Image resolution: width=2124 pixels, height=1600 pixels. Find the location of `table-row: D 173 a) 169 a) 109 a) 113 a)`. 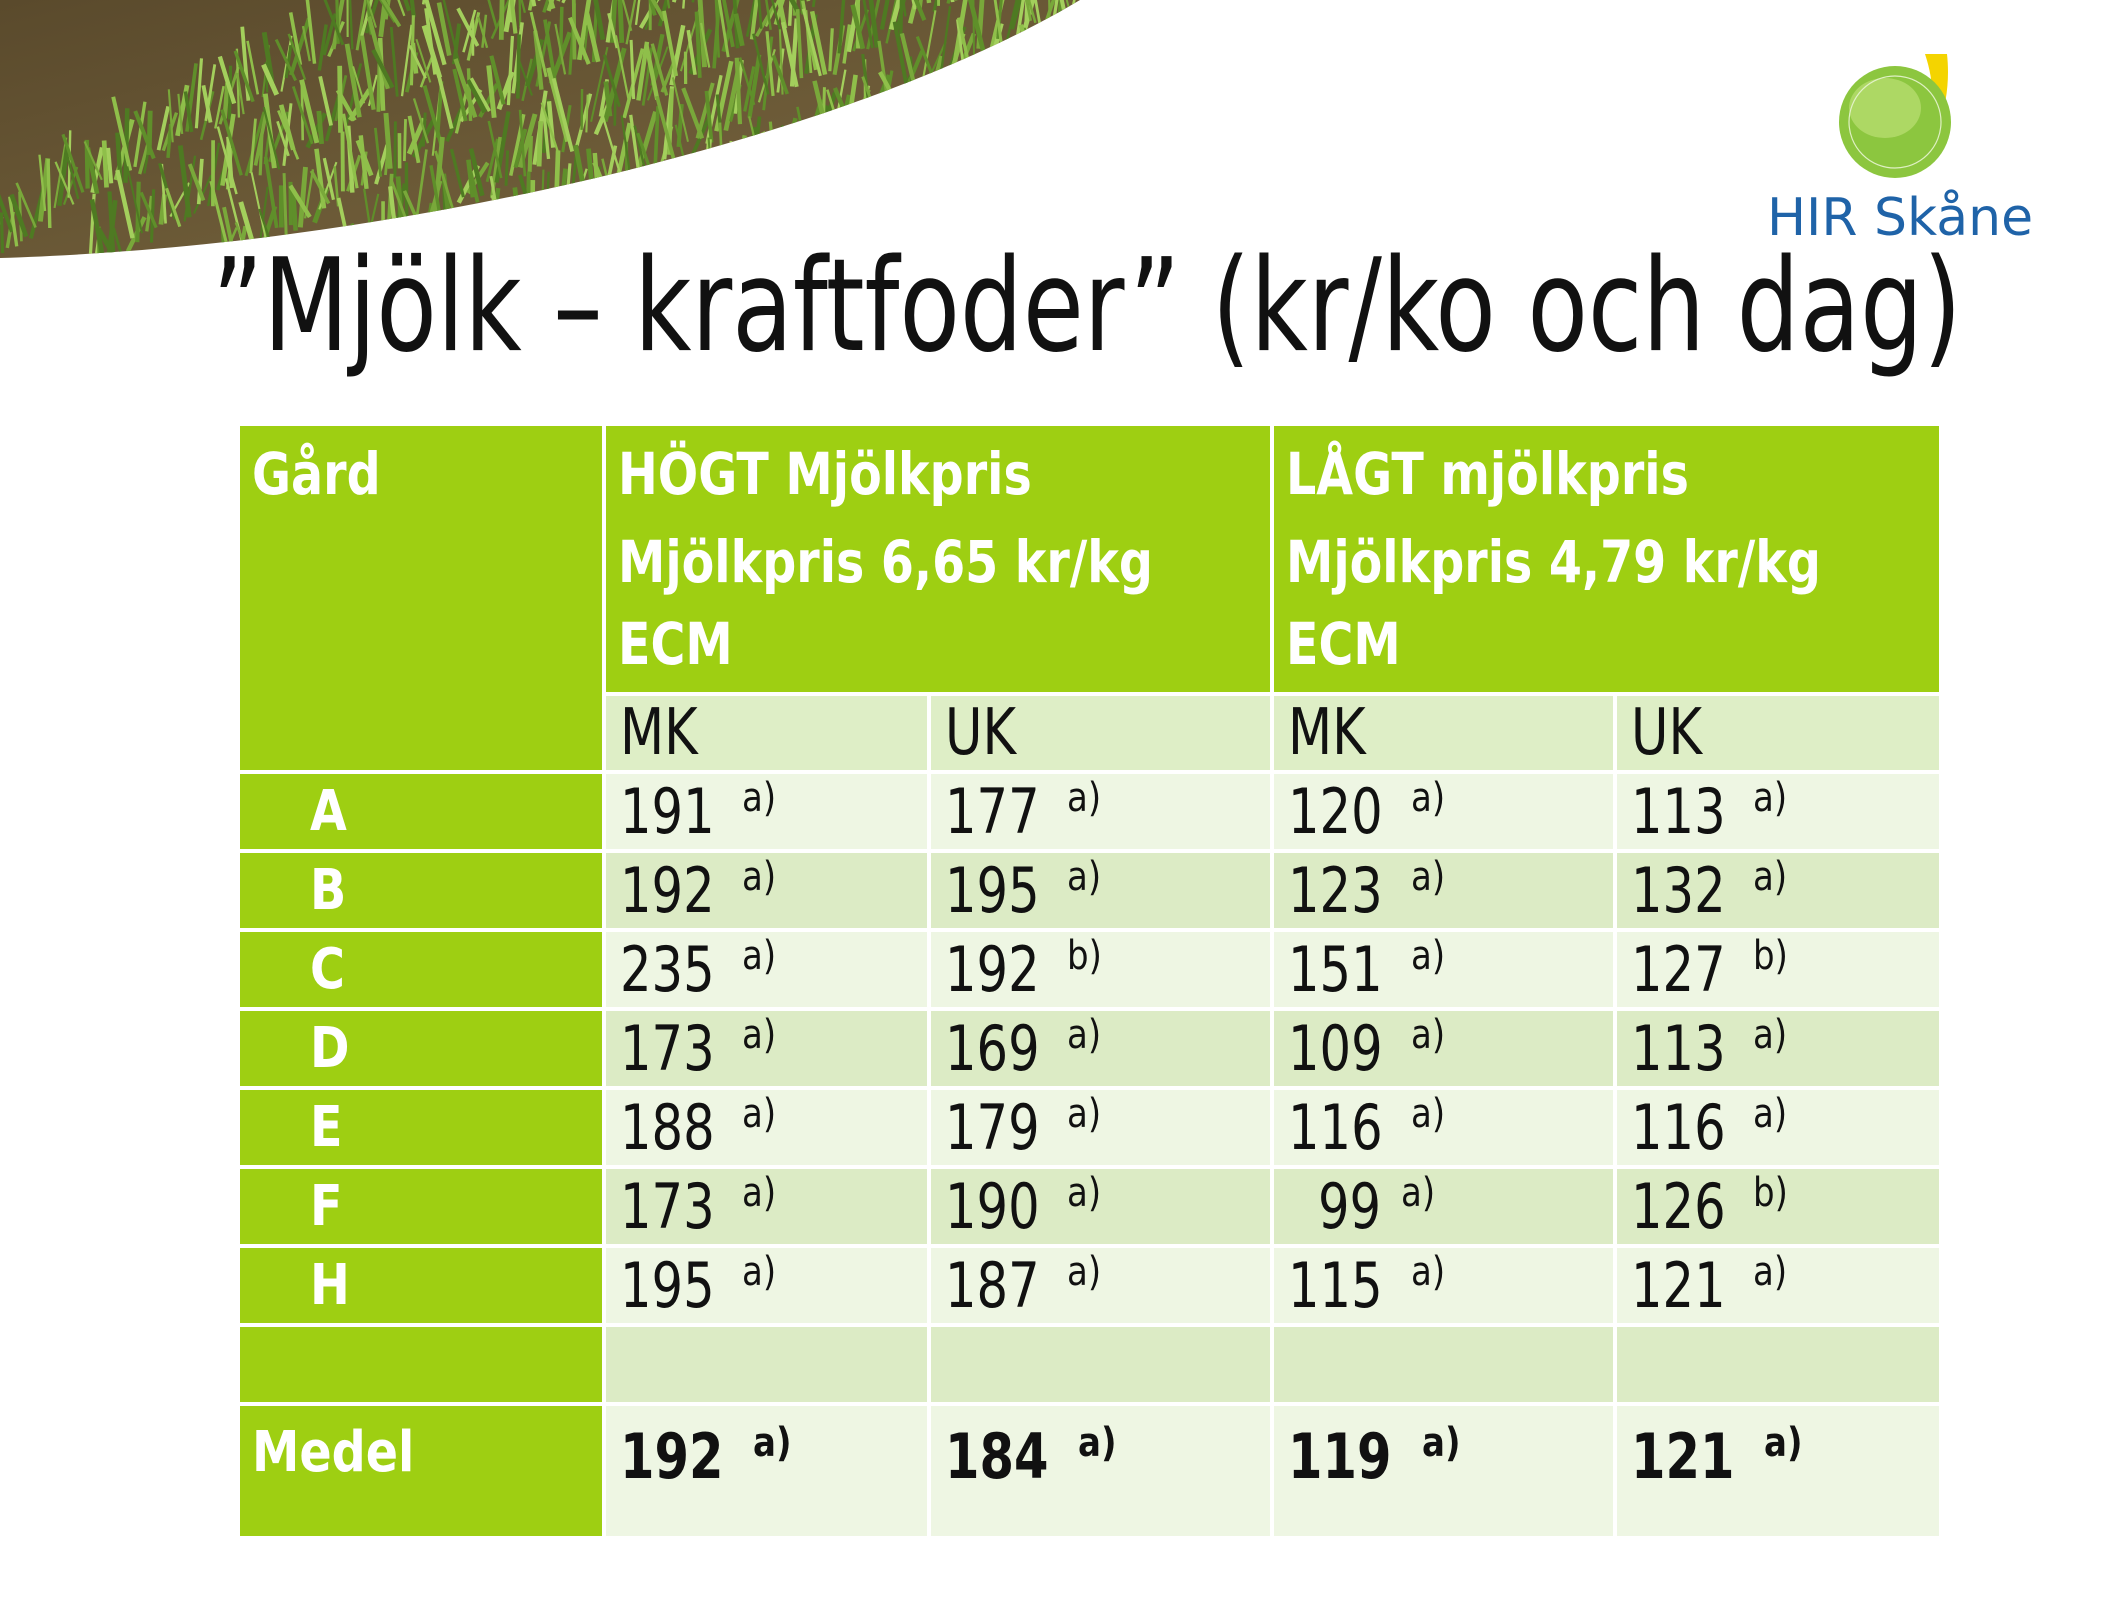

table-row: D 173 a) 169 a) 109 a) 113 a) is located at coordinates (1089, 1048).